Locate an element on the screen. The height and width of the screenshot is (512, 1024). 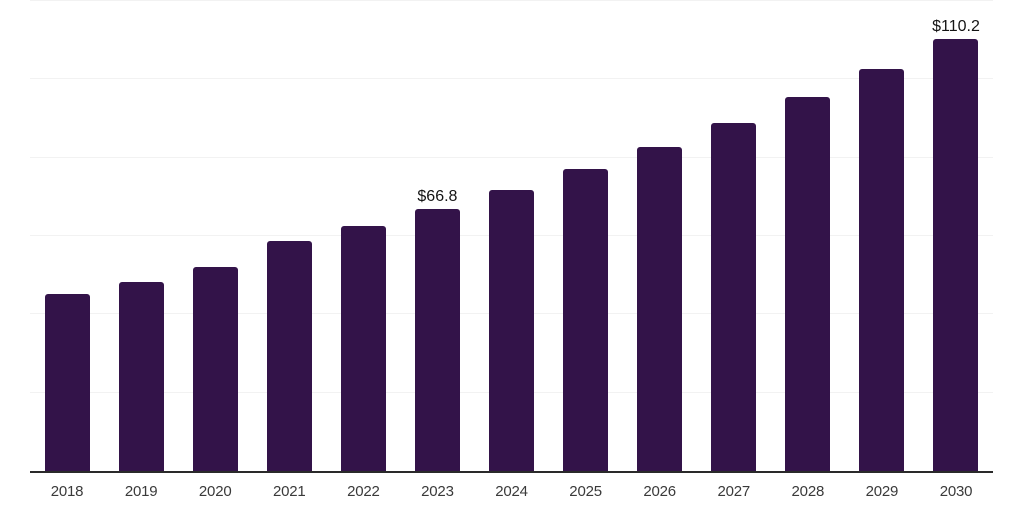
bar-slot-2021 is located at coordinates (289, 236).